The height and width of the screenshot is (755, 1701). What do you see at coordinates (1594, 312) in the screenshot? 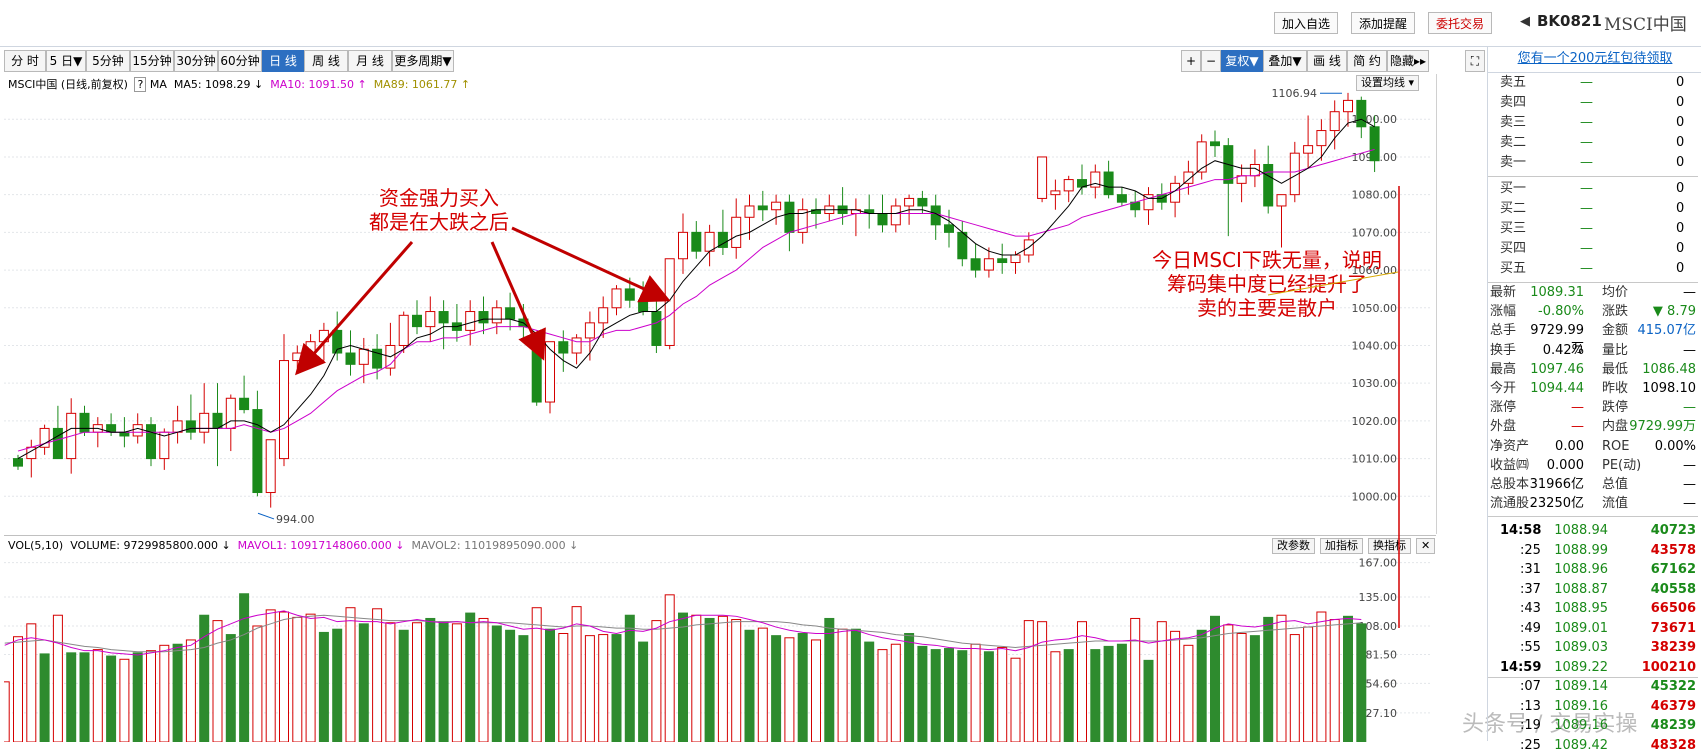
I see `stat-row: 涨幅 -0.80% 涨跌 ▼ 8.79` at bounding box center [1594, 312].